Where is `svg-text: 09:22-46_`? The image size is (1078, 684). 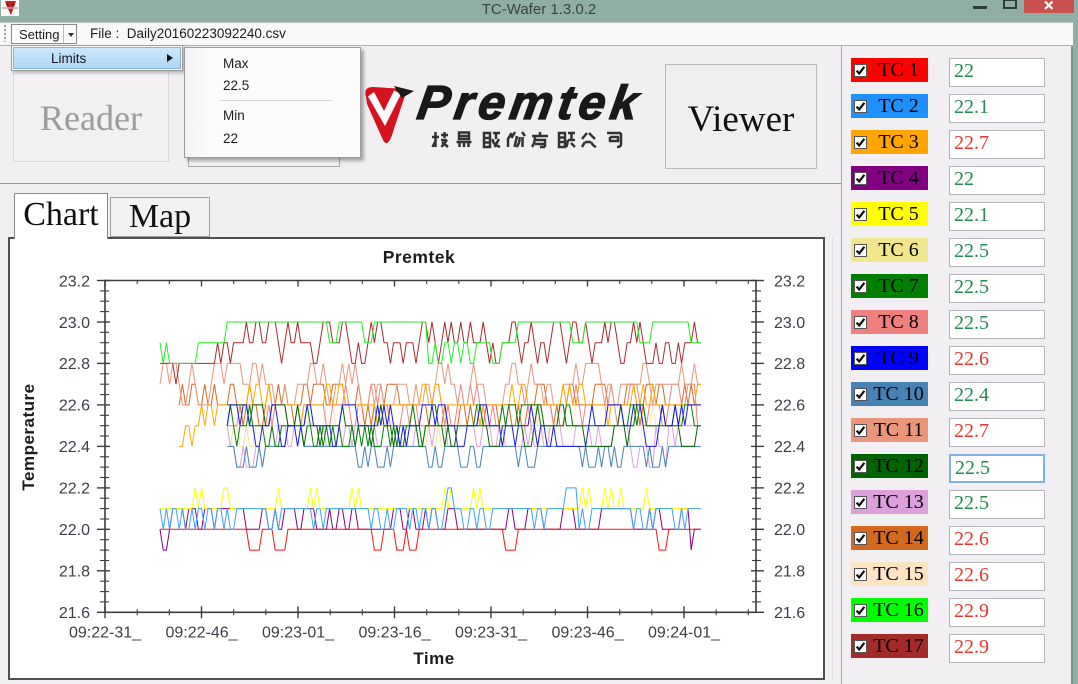 svg-text: 09:22-46_ is located at coordinates (201, 633).